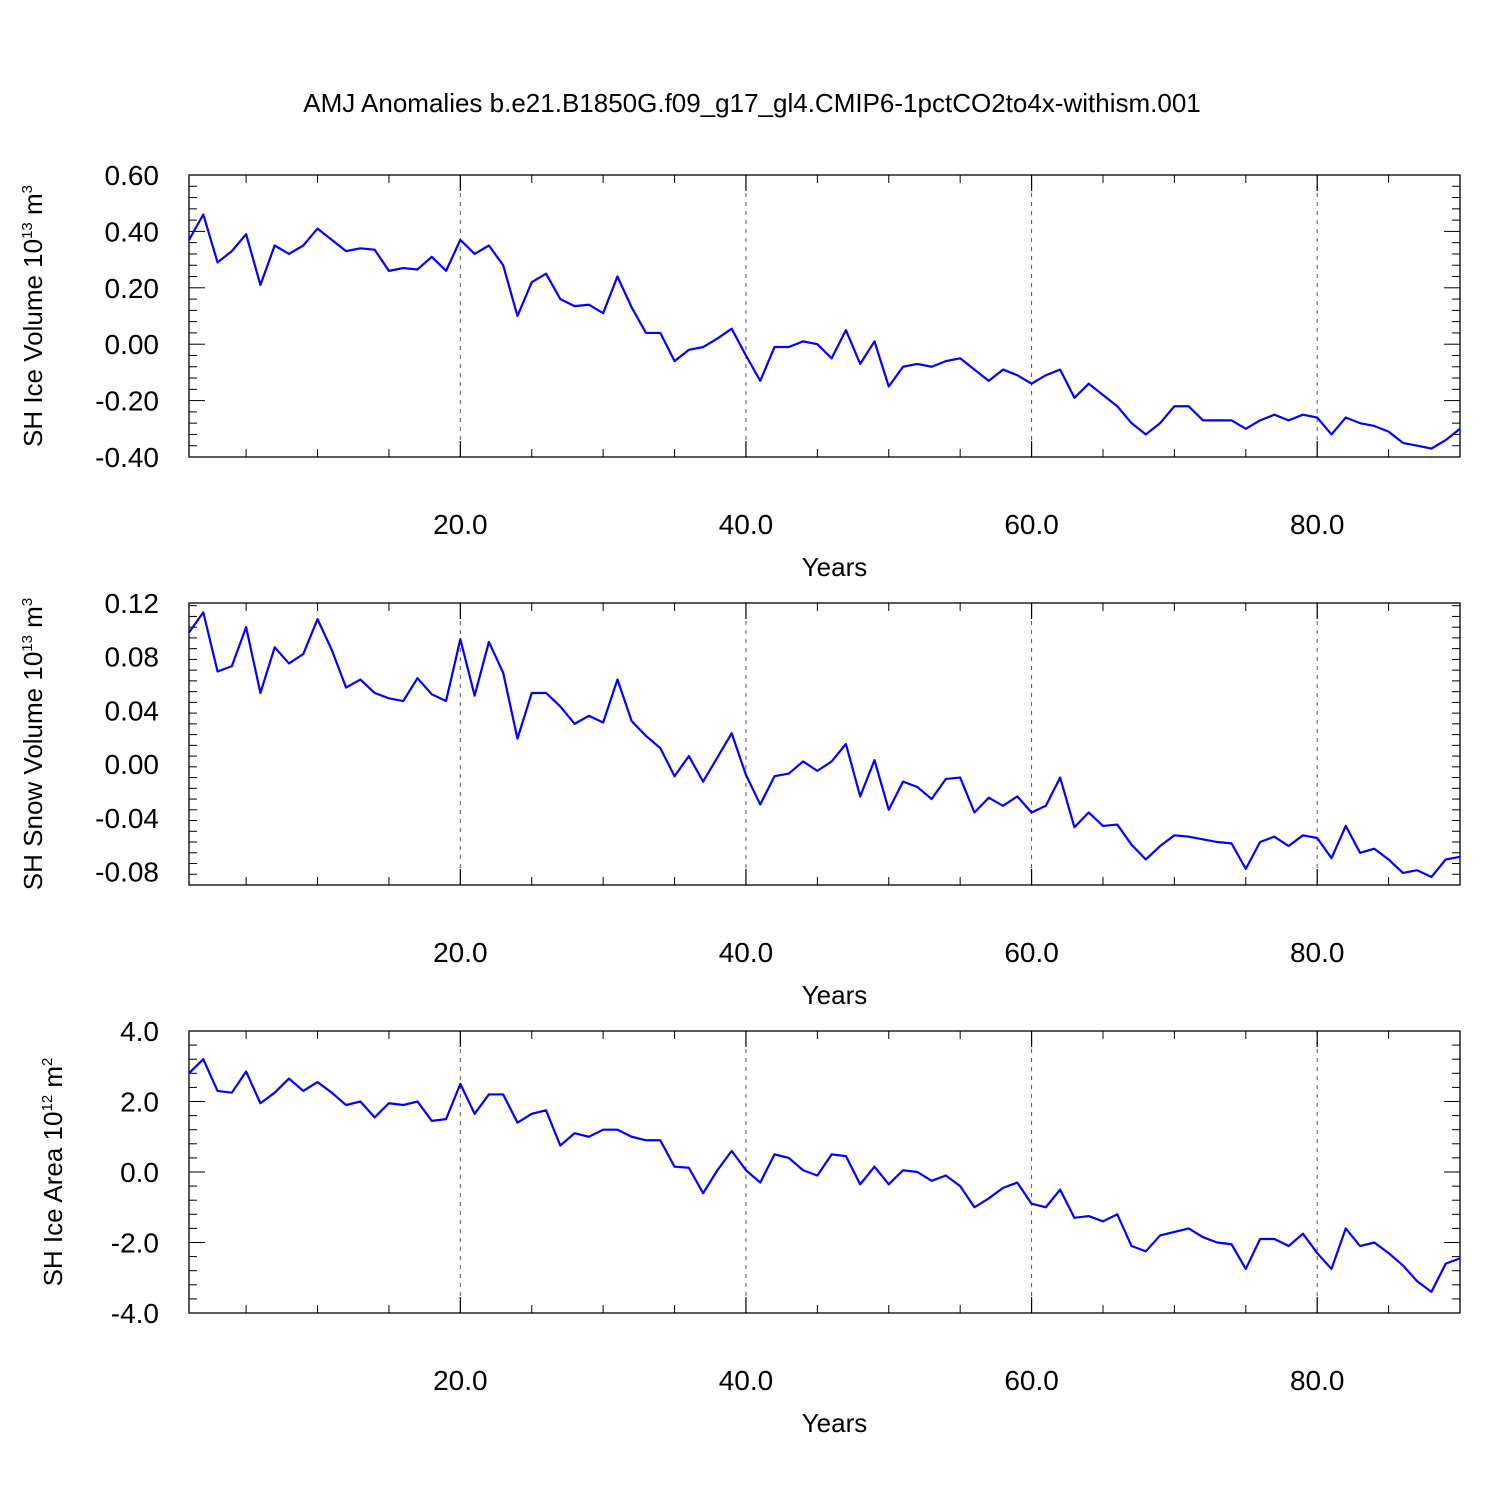 This screenshot has height=1500, width=1500. Describe the element at coordinates (132, 764) in the screenshot. I see `y-tick-label: 0.00` at that location.